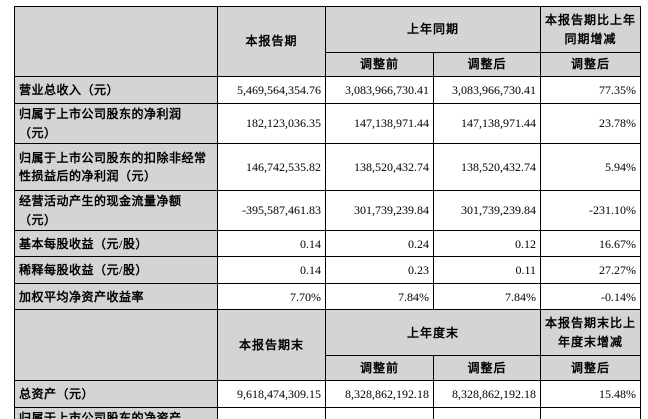 The image size is (648, 419). I want to click on value-change: 15.48%, so click(591, 394).